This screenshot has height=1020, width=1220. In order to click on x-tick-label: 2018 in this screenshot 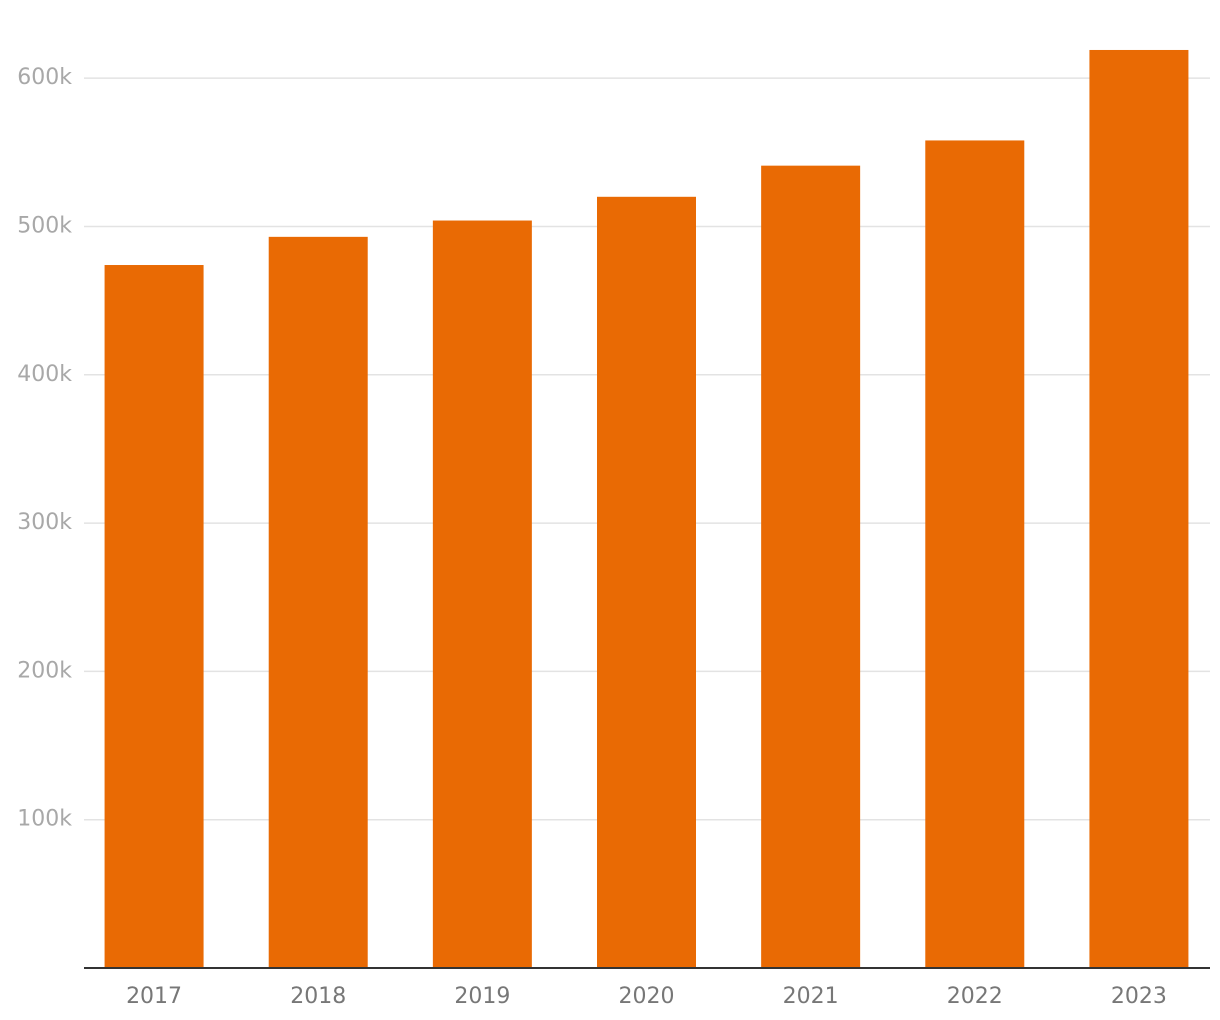, I will do `click(318, 996)`.